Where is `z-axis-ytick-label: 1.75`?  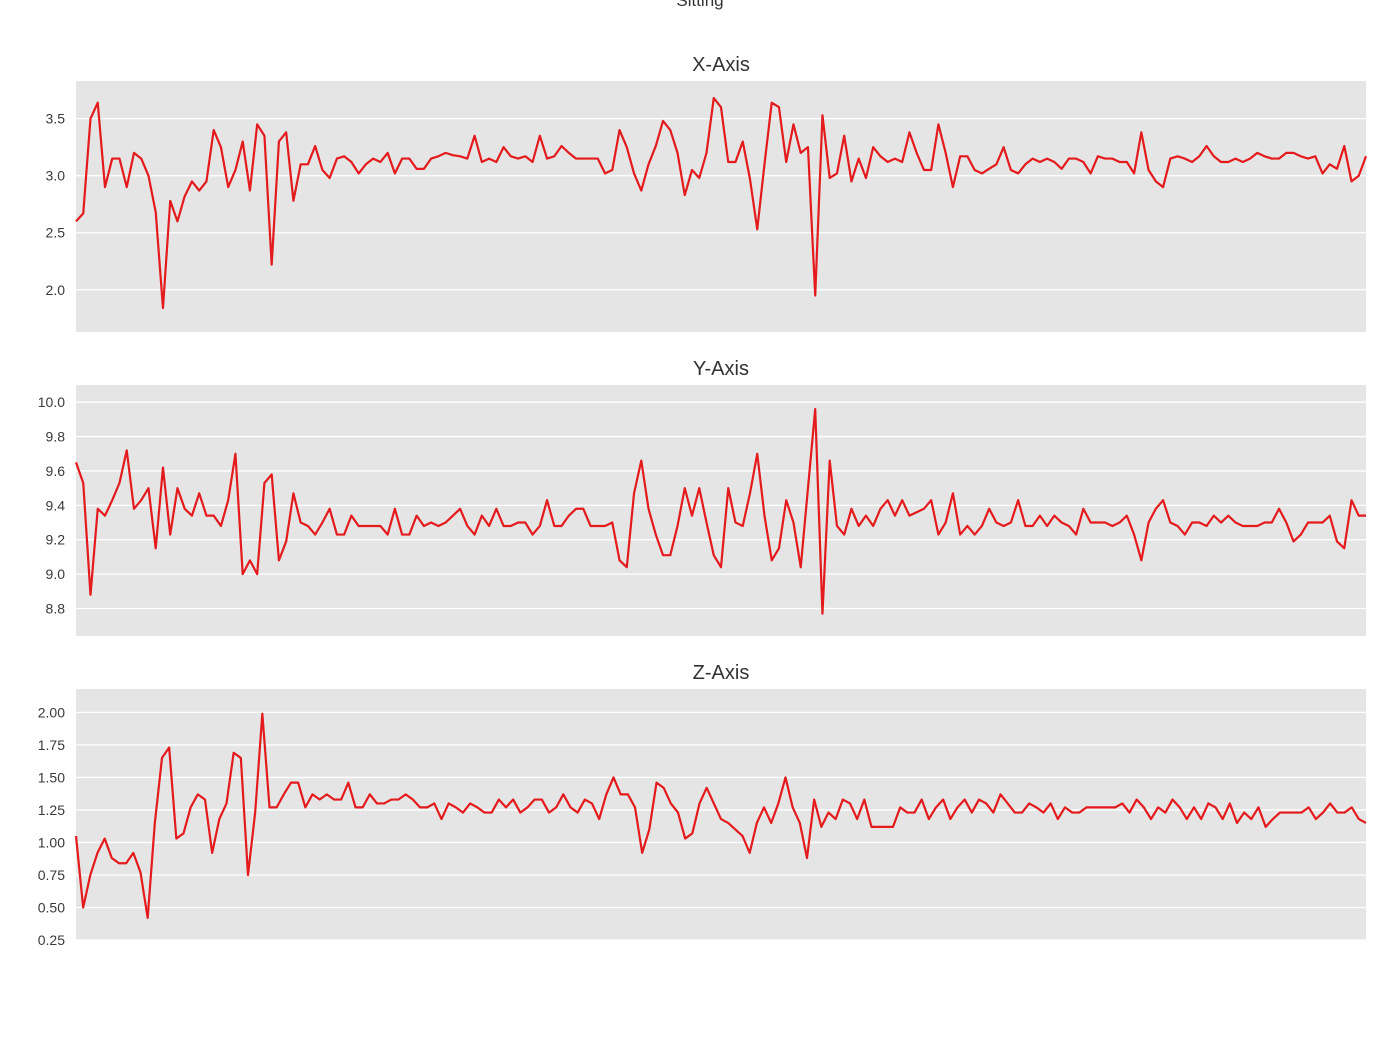 z-axis-ytick-label: 1.75 is located at coordinates (51, 745).